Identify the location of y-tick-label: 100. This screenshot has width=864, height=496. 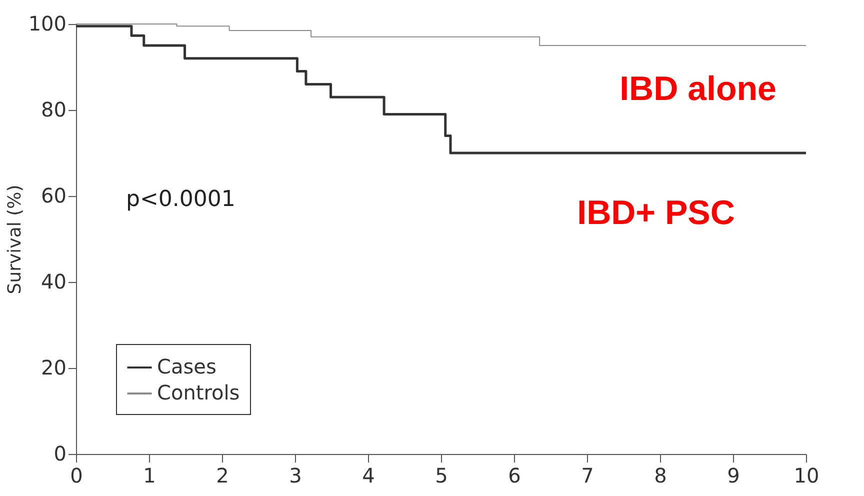
(47, 24).